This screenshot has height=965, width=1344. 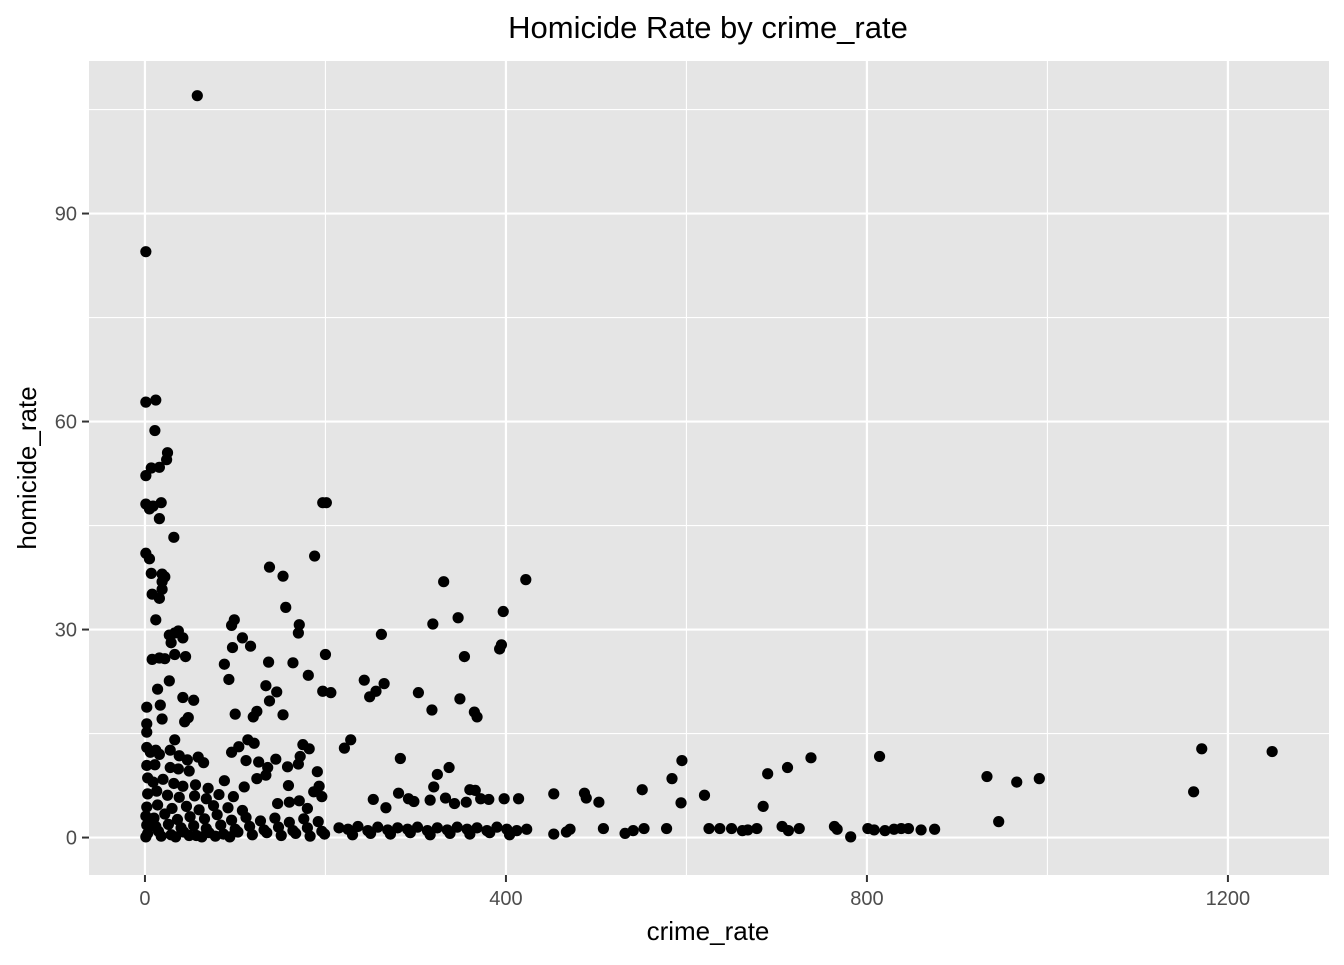 What do you see at coordinates (708, 27) in the screenshot?
I see `chart-title: Homicide Rate by crime_rate` at bounding box center [708, 27].